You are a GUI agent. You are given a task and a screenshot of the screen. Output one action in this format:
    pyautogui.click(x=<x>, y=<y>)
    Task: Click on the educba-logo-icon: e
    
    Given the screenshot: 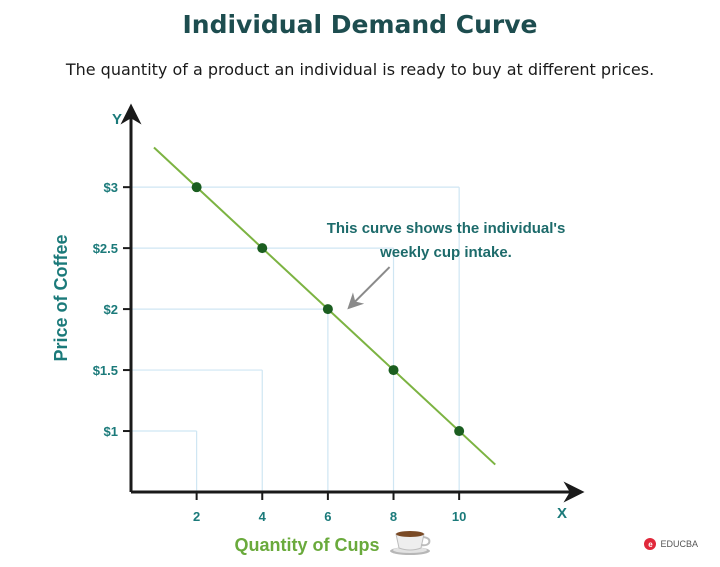 What is the action you would take?
    pyautogui.click(x=650, y=544)
    